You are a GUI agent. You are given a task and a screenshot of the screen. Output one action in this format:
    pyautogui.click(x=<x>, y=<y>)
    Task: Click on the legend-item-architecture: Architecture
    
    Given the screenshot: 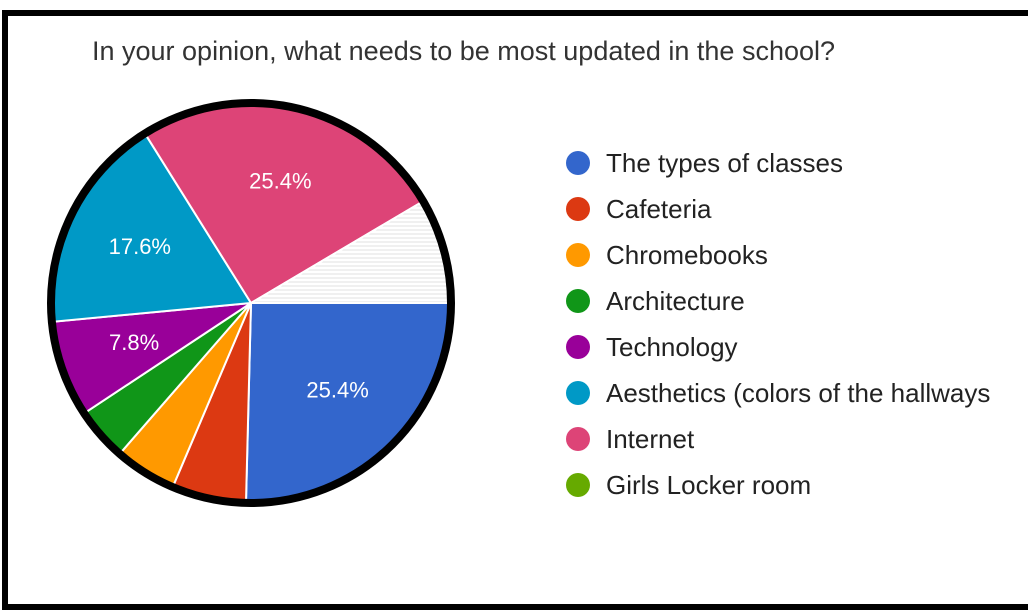 What is the action you would take?
    pyautogui.click(x=778, y=301)
    